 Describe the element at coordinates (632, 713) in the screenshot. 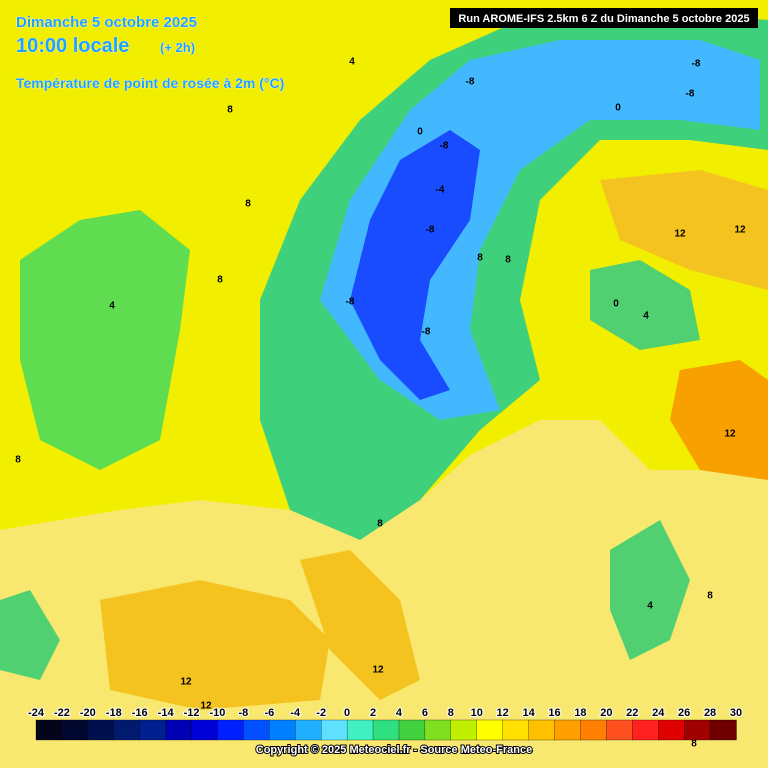

I see `colorbar-label: 22` at that location.